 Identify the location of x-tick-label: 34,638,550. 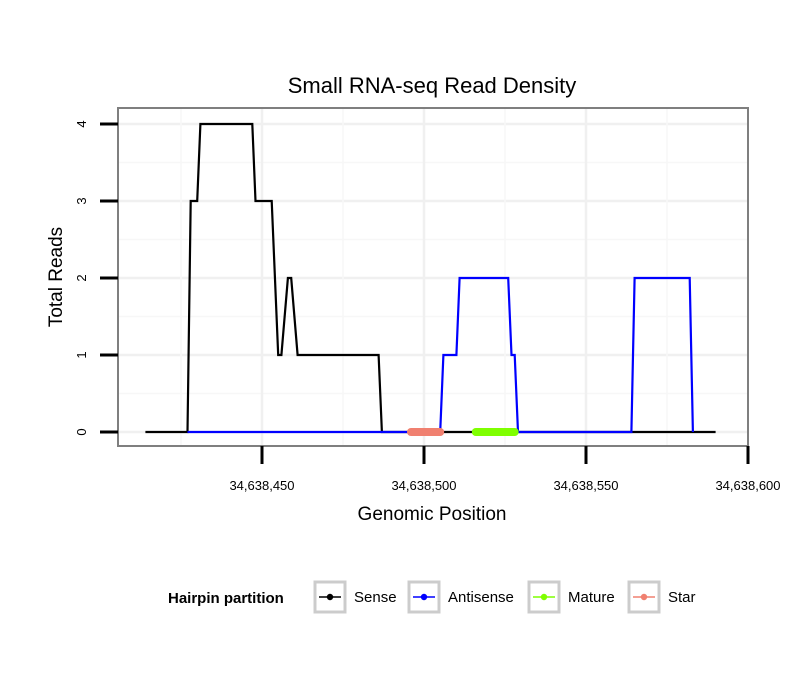
(585, 485).